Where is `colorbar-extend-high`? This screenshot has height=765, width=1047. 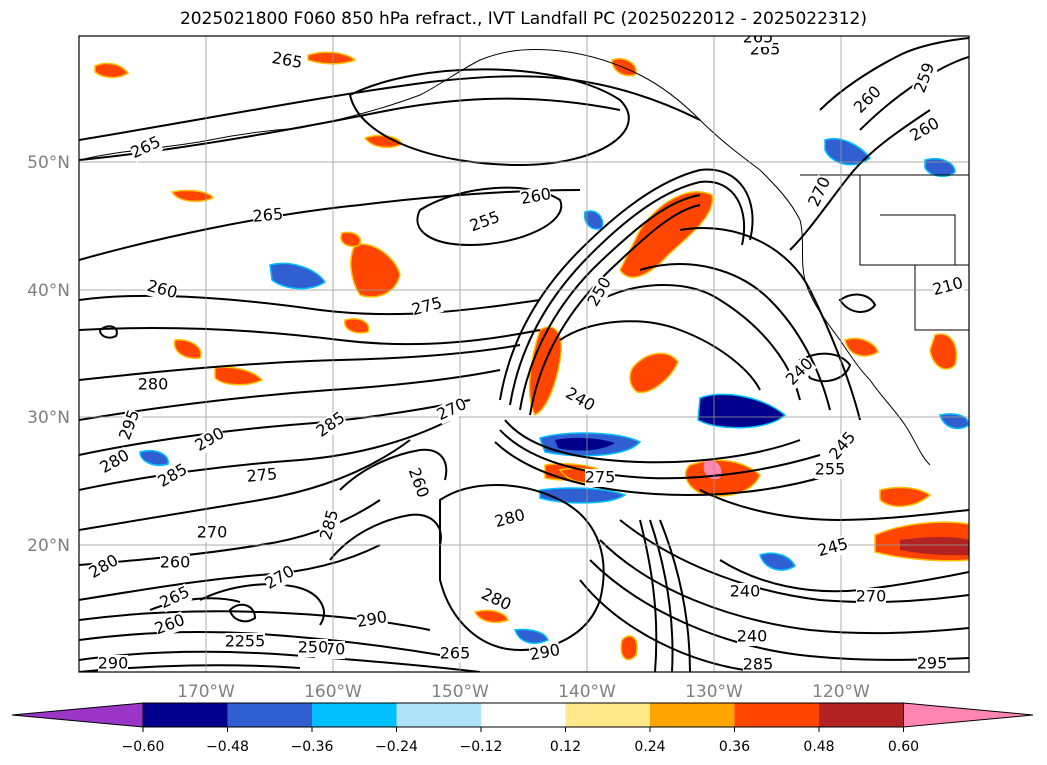
colorbar-extend-high is located at coordinates (968, 715).